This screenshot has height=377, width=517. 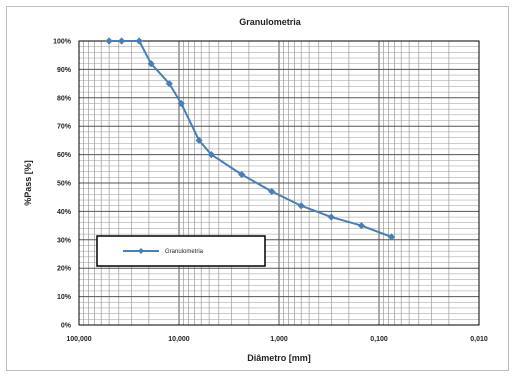 What do you see at coordinates (479, 339) in the screenshot?
I see `x-tick-label: 0,010` at bounding box center [479, 339].